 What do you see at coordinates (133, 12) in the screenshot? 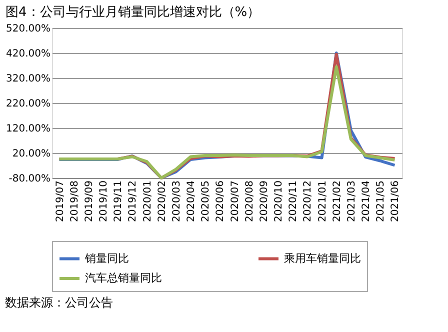
I see `chart-title: 图4：公司与行业月销量同比增速对比（%）` at bounding box center [133, 12].